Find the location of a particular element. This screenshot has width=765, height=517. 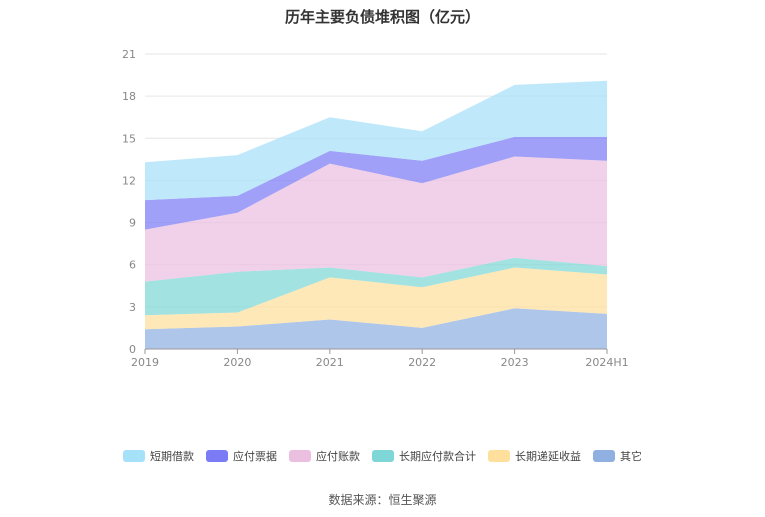

chart-legend: 短期借款 应付票据 应付账款 长期应付款合计 长期递延收益 其它 is located at coordinates (382, 456).